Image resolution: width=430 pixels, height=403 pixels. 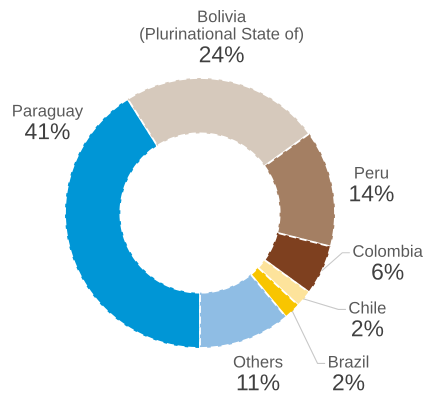 What do you see at coordinates (259, 382) in the screenshot?
I see `data-label: 11%` at bounding box center [259, 382].